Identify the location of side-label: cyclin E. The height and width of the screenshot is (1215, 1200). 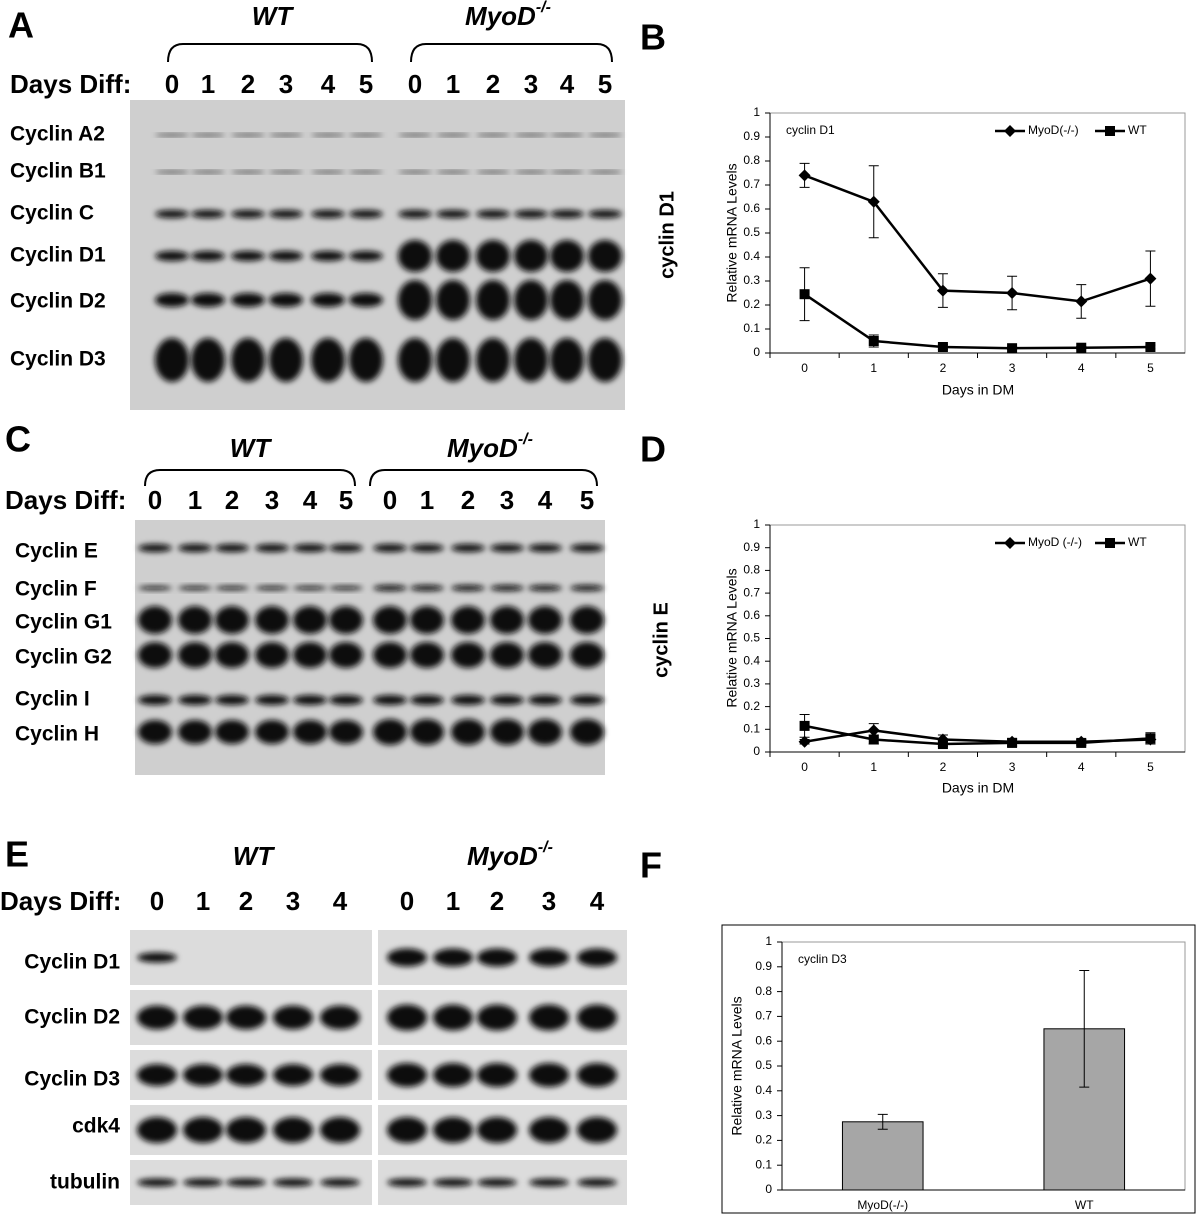
(661, 640).